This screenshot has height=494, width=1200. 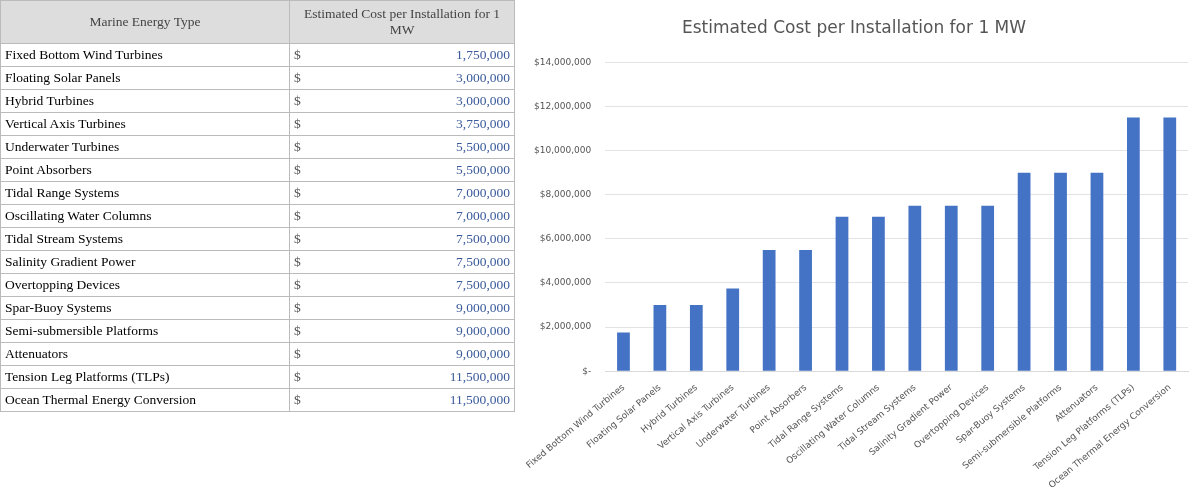 I want to click on category-label: Fixed Bottom Wind Turbines, so click(x=84, y=54).